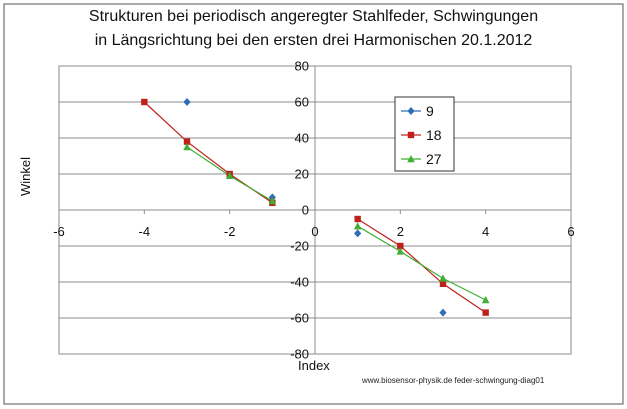 Image resolution: width=627 pixels, height=409 pixels. What do you see at coordinates (299, 282) in the screenshot?
I see `y-tick-label: -40` at bounding box center [299, 282].